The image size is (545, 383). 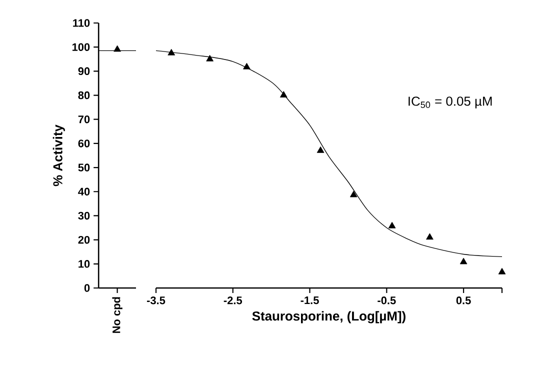 I want to click on x-tick-label: 0.5, so click(x=463, y=300).